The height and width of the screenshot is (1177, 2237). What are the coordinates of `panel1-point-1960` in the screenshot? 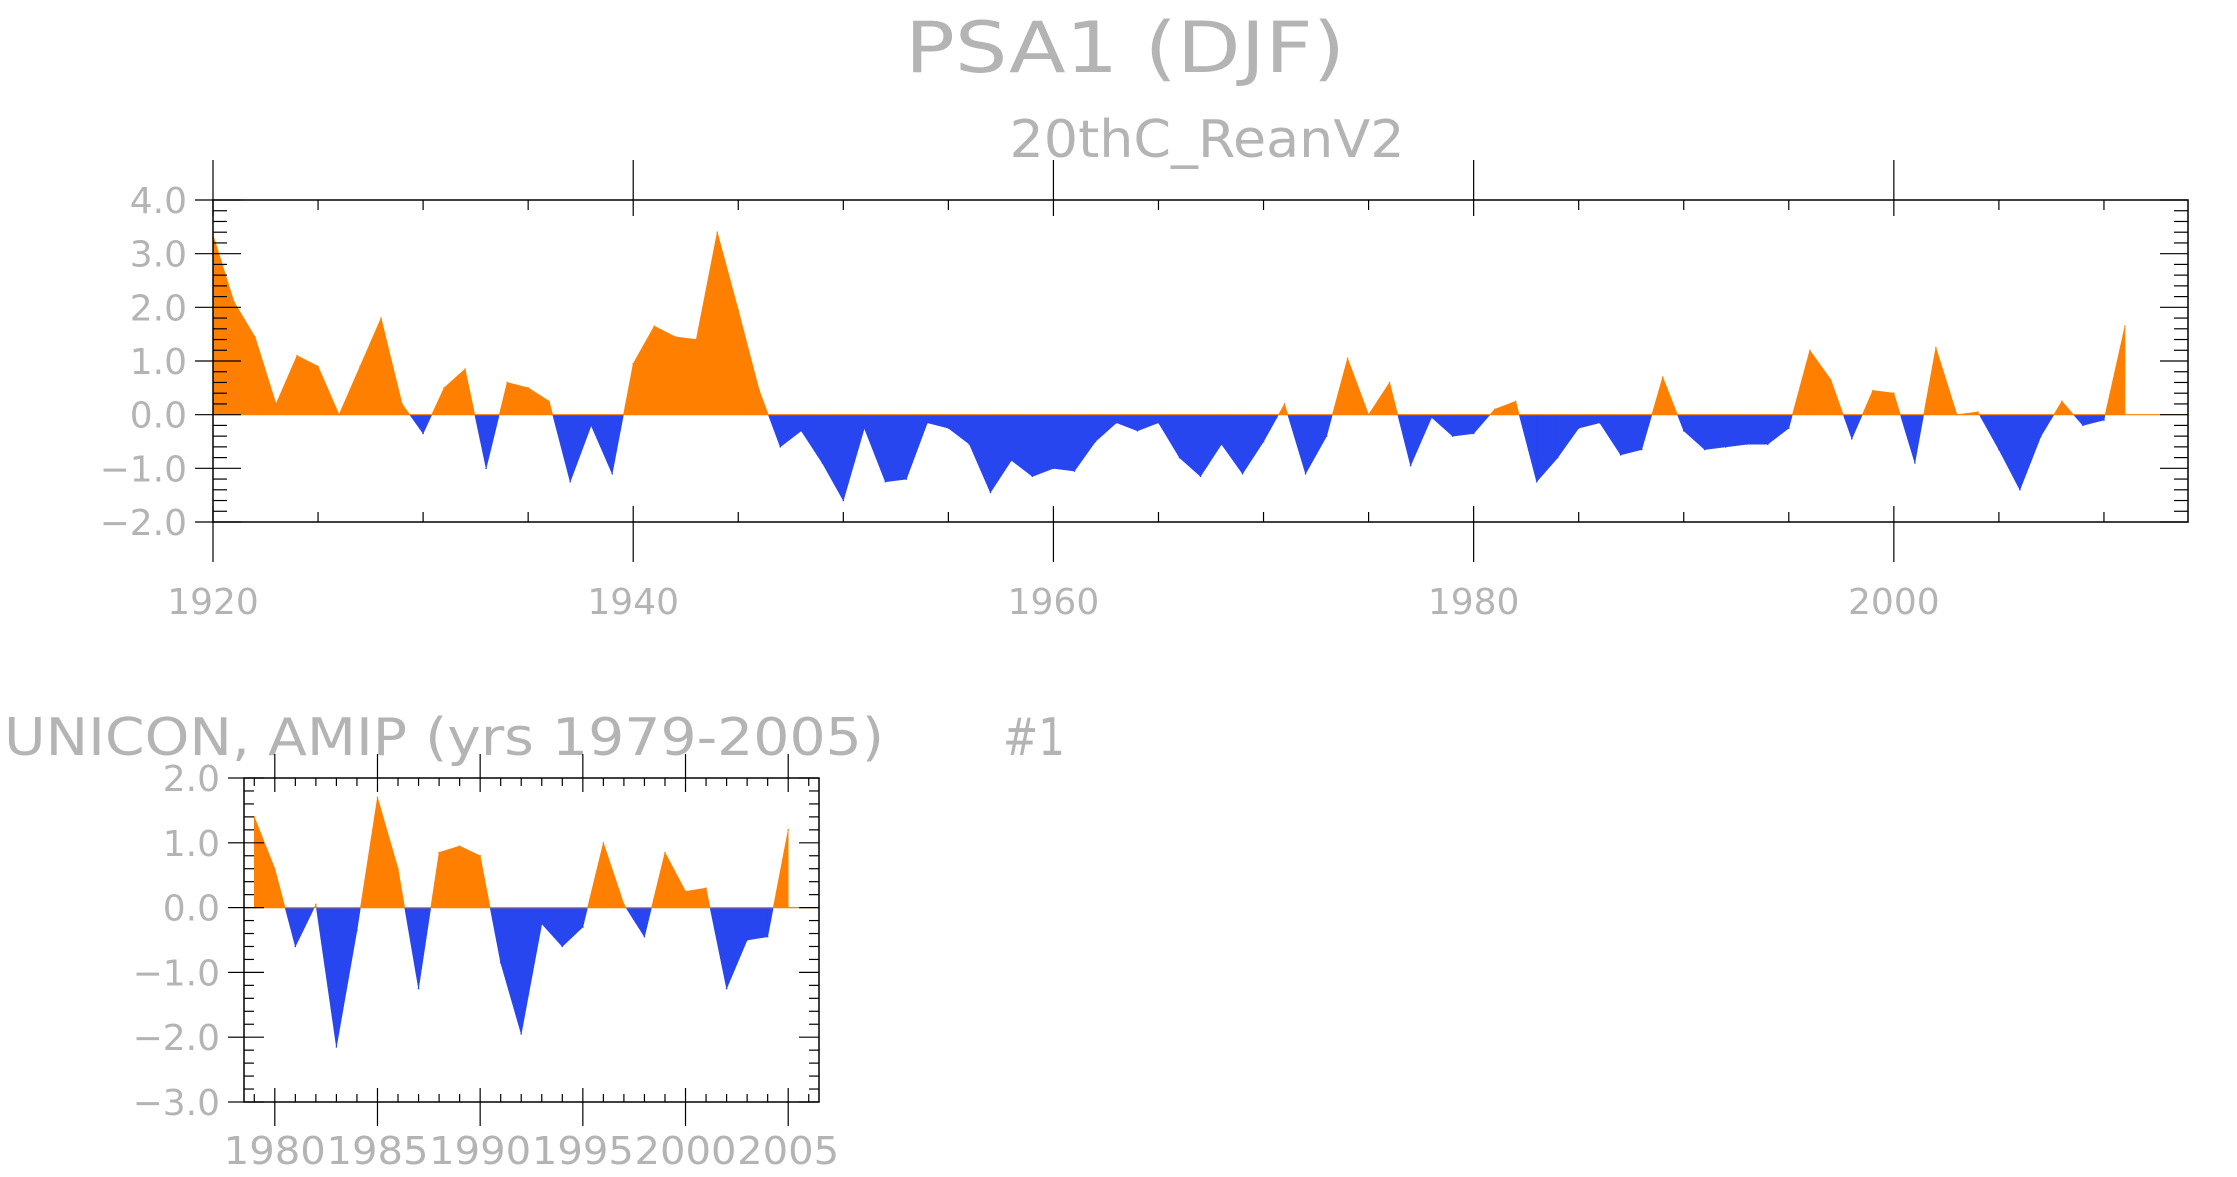 It's located at (1053, 468).